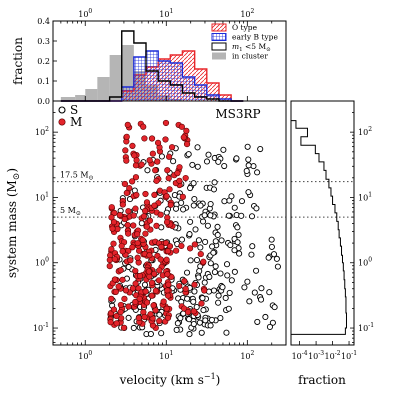  I want to click on top-xtick-label-exp: 0, so click(90, 11).